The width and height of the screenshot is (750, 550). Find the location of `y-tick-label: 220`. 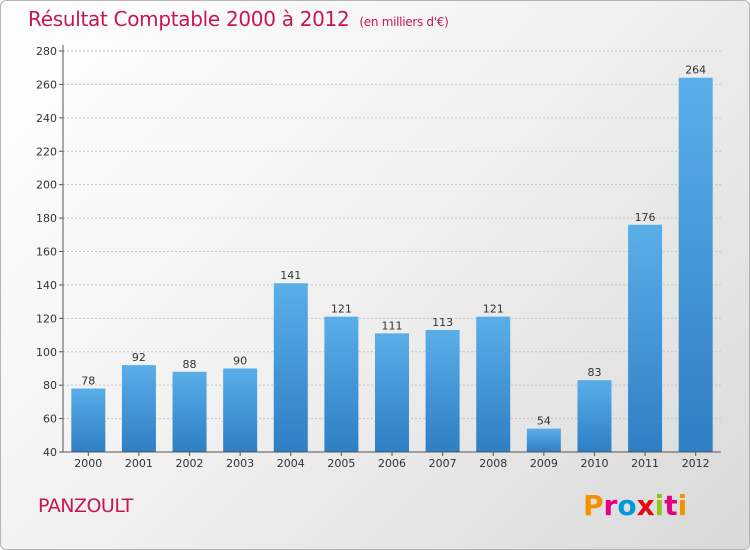

y-tick-label: 220 is located at coordinates (46, 151).